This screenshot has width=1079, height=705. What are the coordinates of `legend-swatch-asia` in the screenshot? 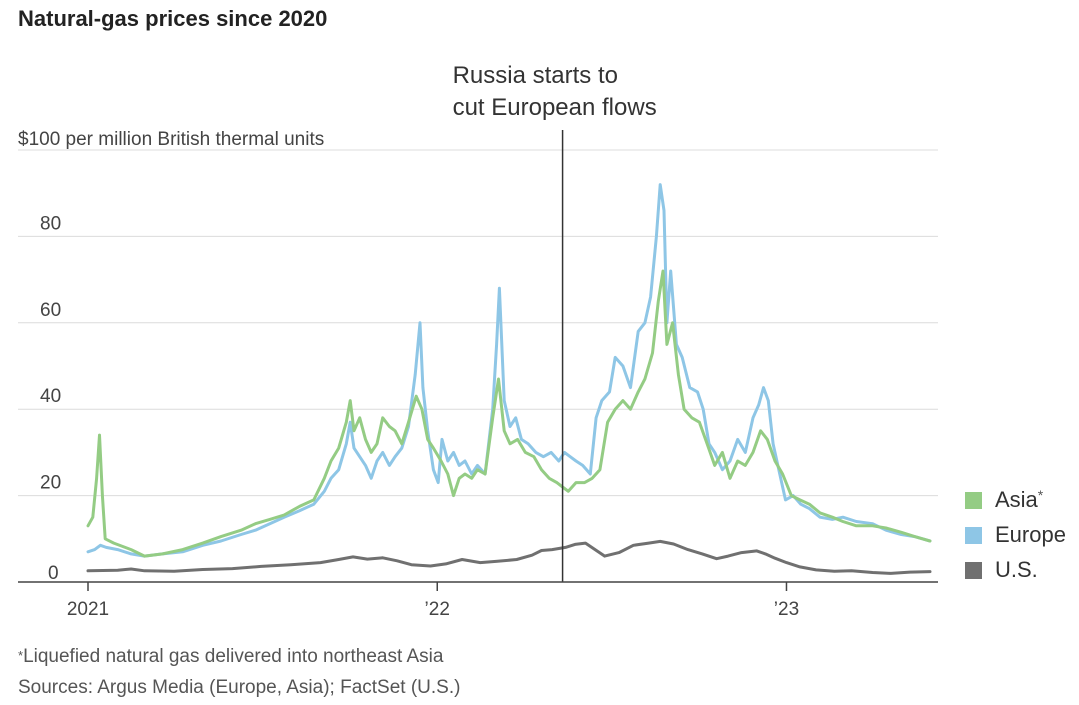 It's located at (973, 500).